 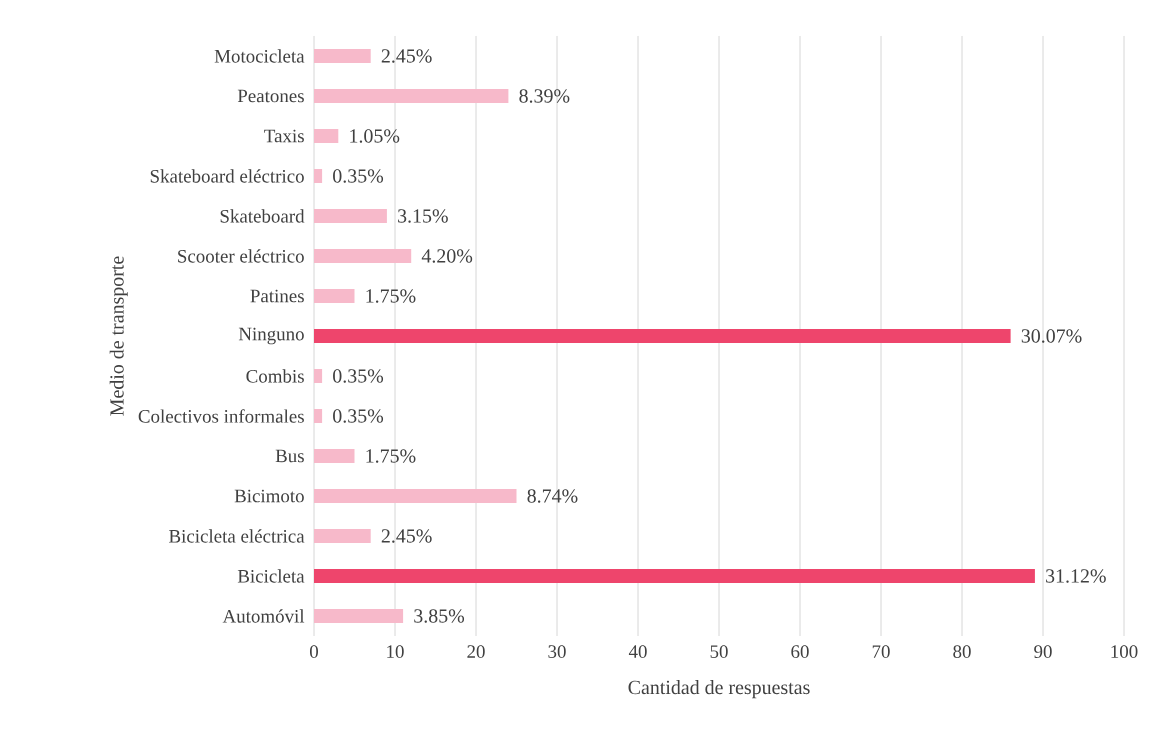 What do you see at coordinates (962, 651) in the screenshot?
I see `x-tick-label: 80` at bounding box center [962, 651].